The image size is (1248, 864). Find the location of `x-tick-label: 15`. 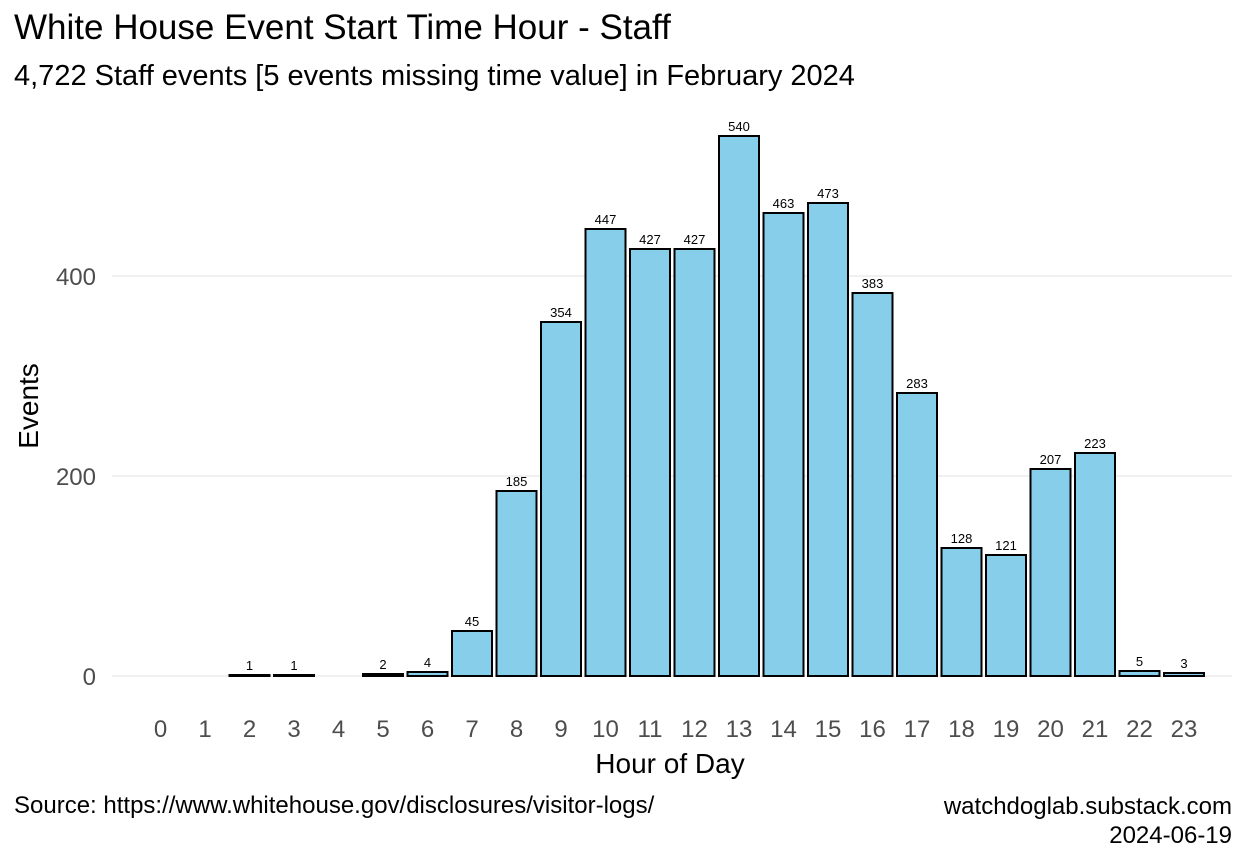

x-tick-label: 15 is located at coordinates (828, 729).